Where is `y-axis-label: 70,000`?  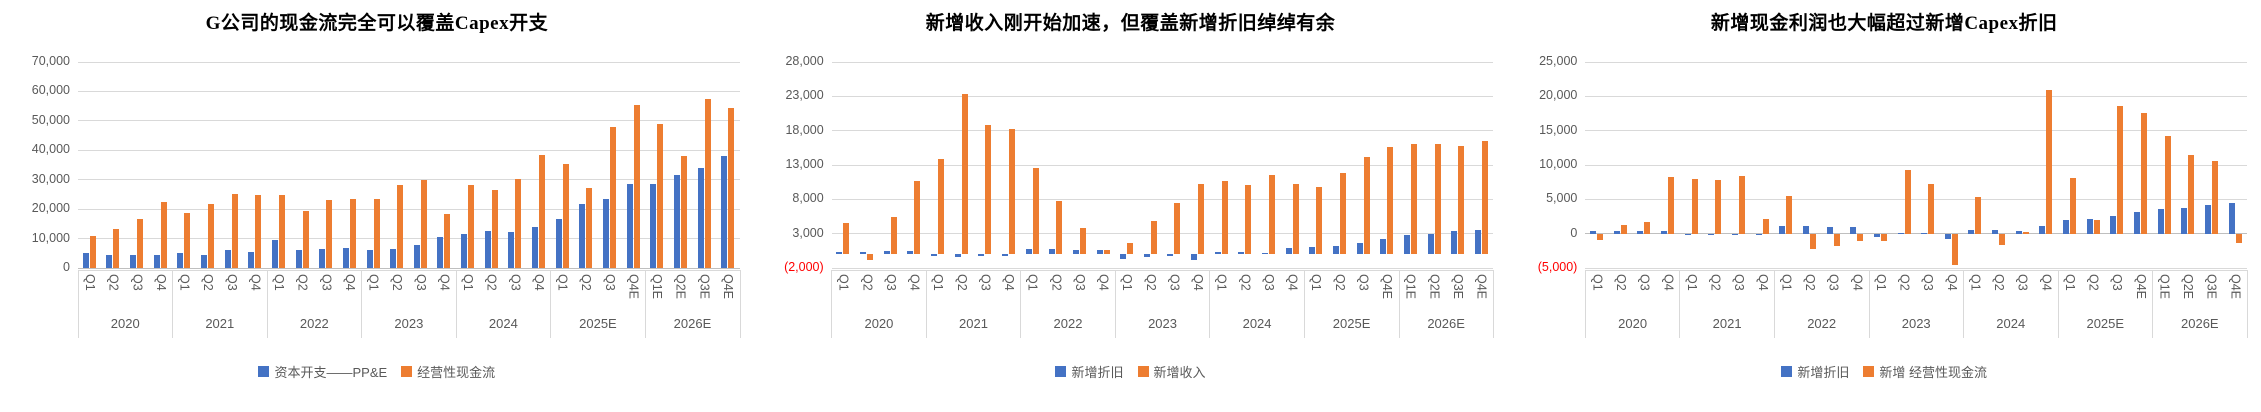 y-axis-label: 70,000 is located at coordinates (50, 61).